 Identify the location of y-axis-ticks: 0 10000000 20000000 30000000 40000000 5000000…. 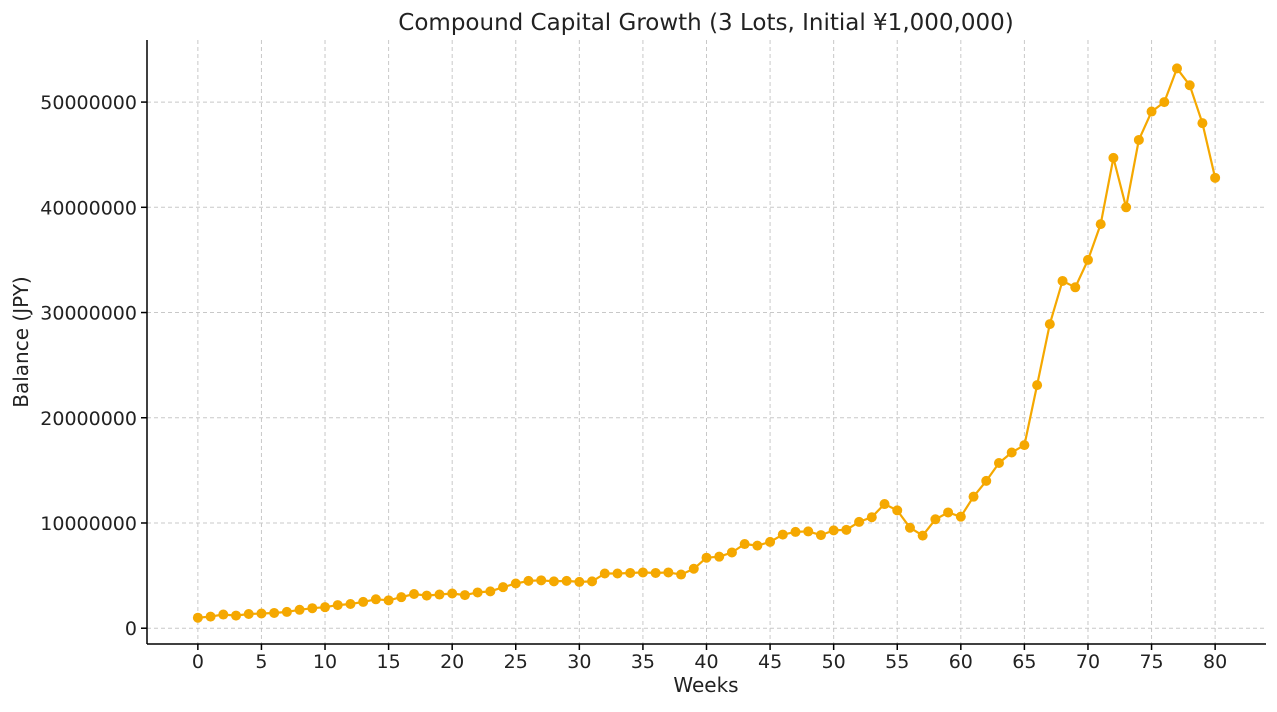
(93, 366).